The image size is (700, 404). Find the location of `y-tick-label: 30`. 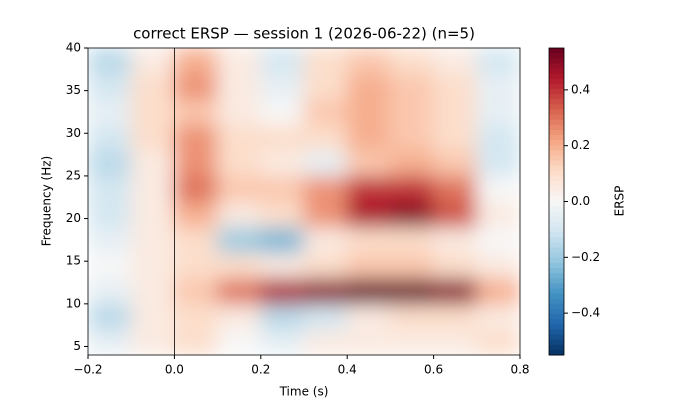

y-tick-label: 30 is located at coordinates (73, 133).